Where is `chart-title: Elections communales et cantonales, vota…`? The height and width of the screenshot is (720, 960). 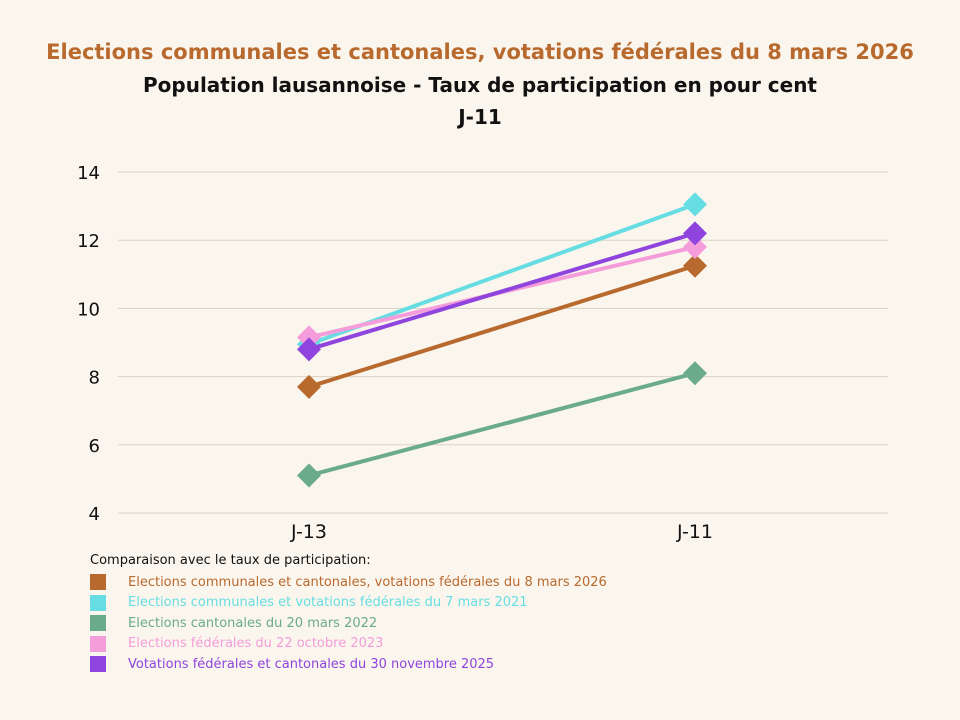
chart-title: Elections communales et cantonales, vota… is located at coordinates (480, 52).